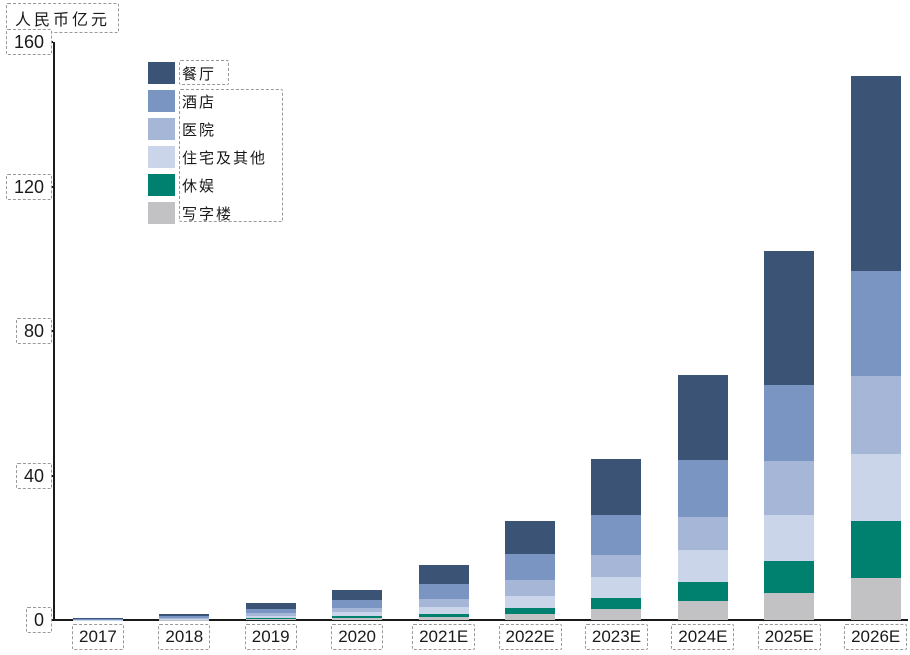 This screenshot has height=655, width=910. Describe the element at coordinates (357, 637) in the screenshot. I see `x-tick-label-2020: 2020` at that location.